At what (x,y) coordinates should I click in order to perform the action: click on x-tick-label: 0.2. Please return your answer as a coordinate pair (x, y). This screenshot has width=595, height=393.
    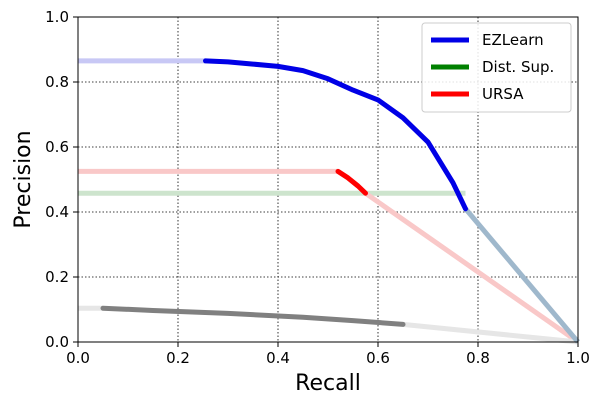
    Looking at the image, I should click on (178, 358).